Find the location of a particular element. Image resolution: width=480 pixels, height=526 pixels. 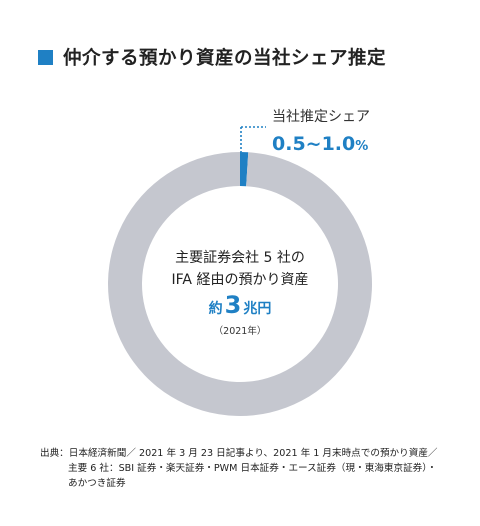

center-line-2: IFA 経由の預かり資産 is located at coordinates (240, 280).